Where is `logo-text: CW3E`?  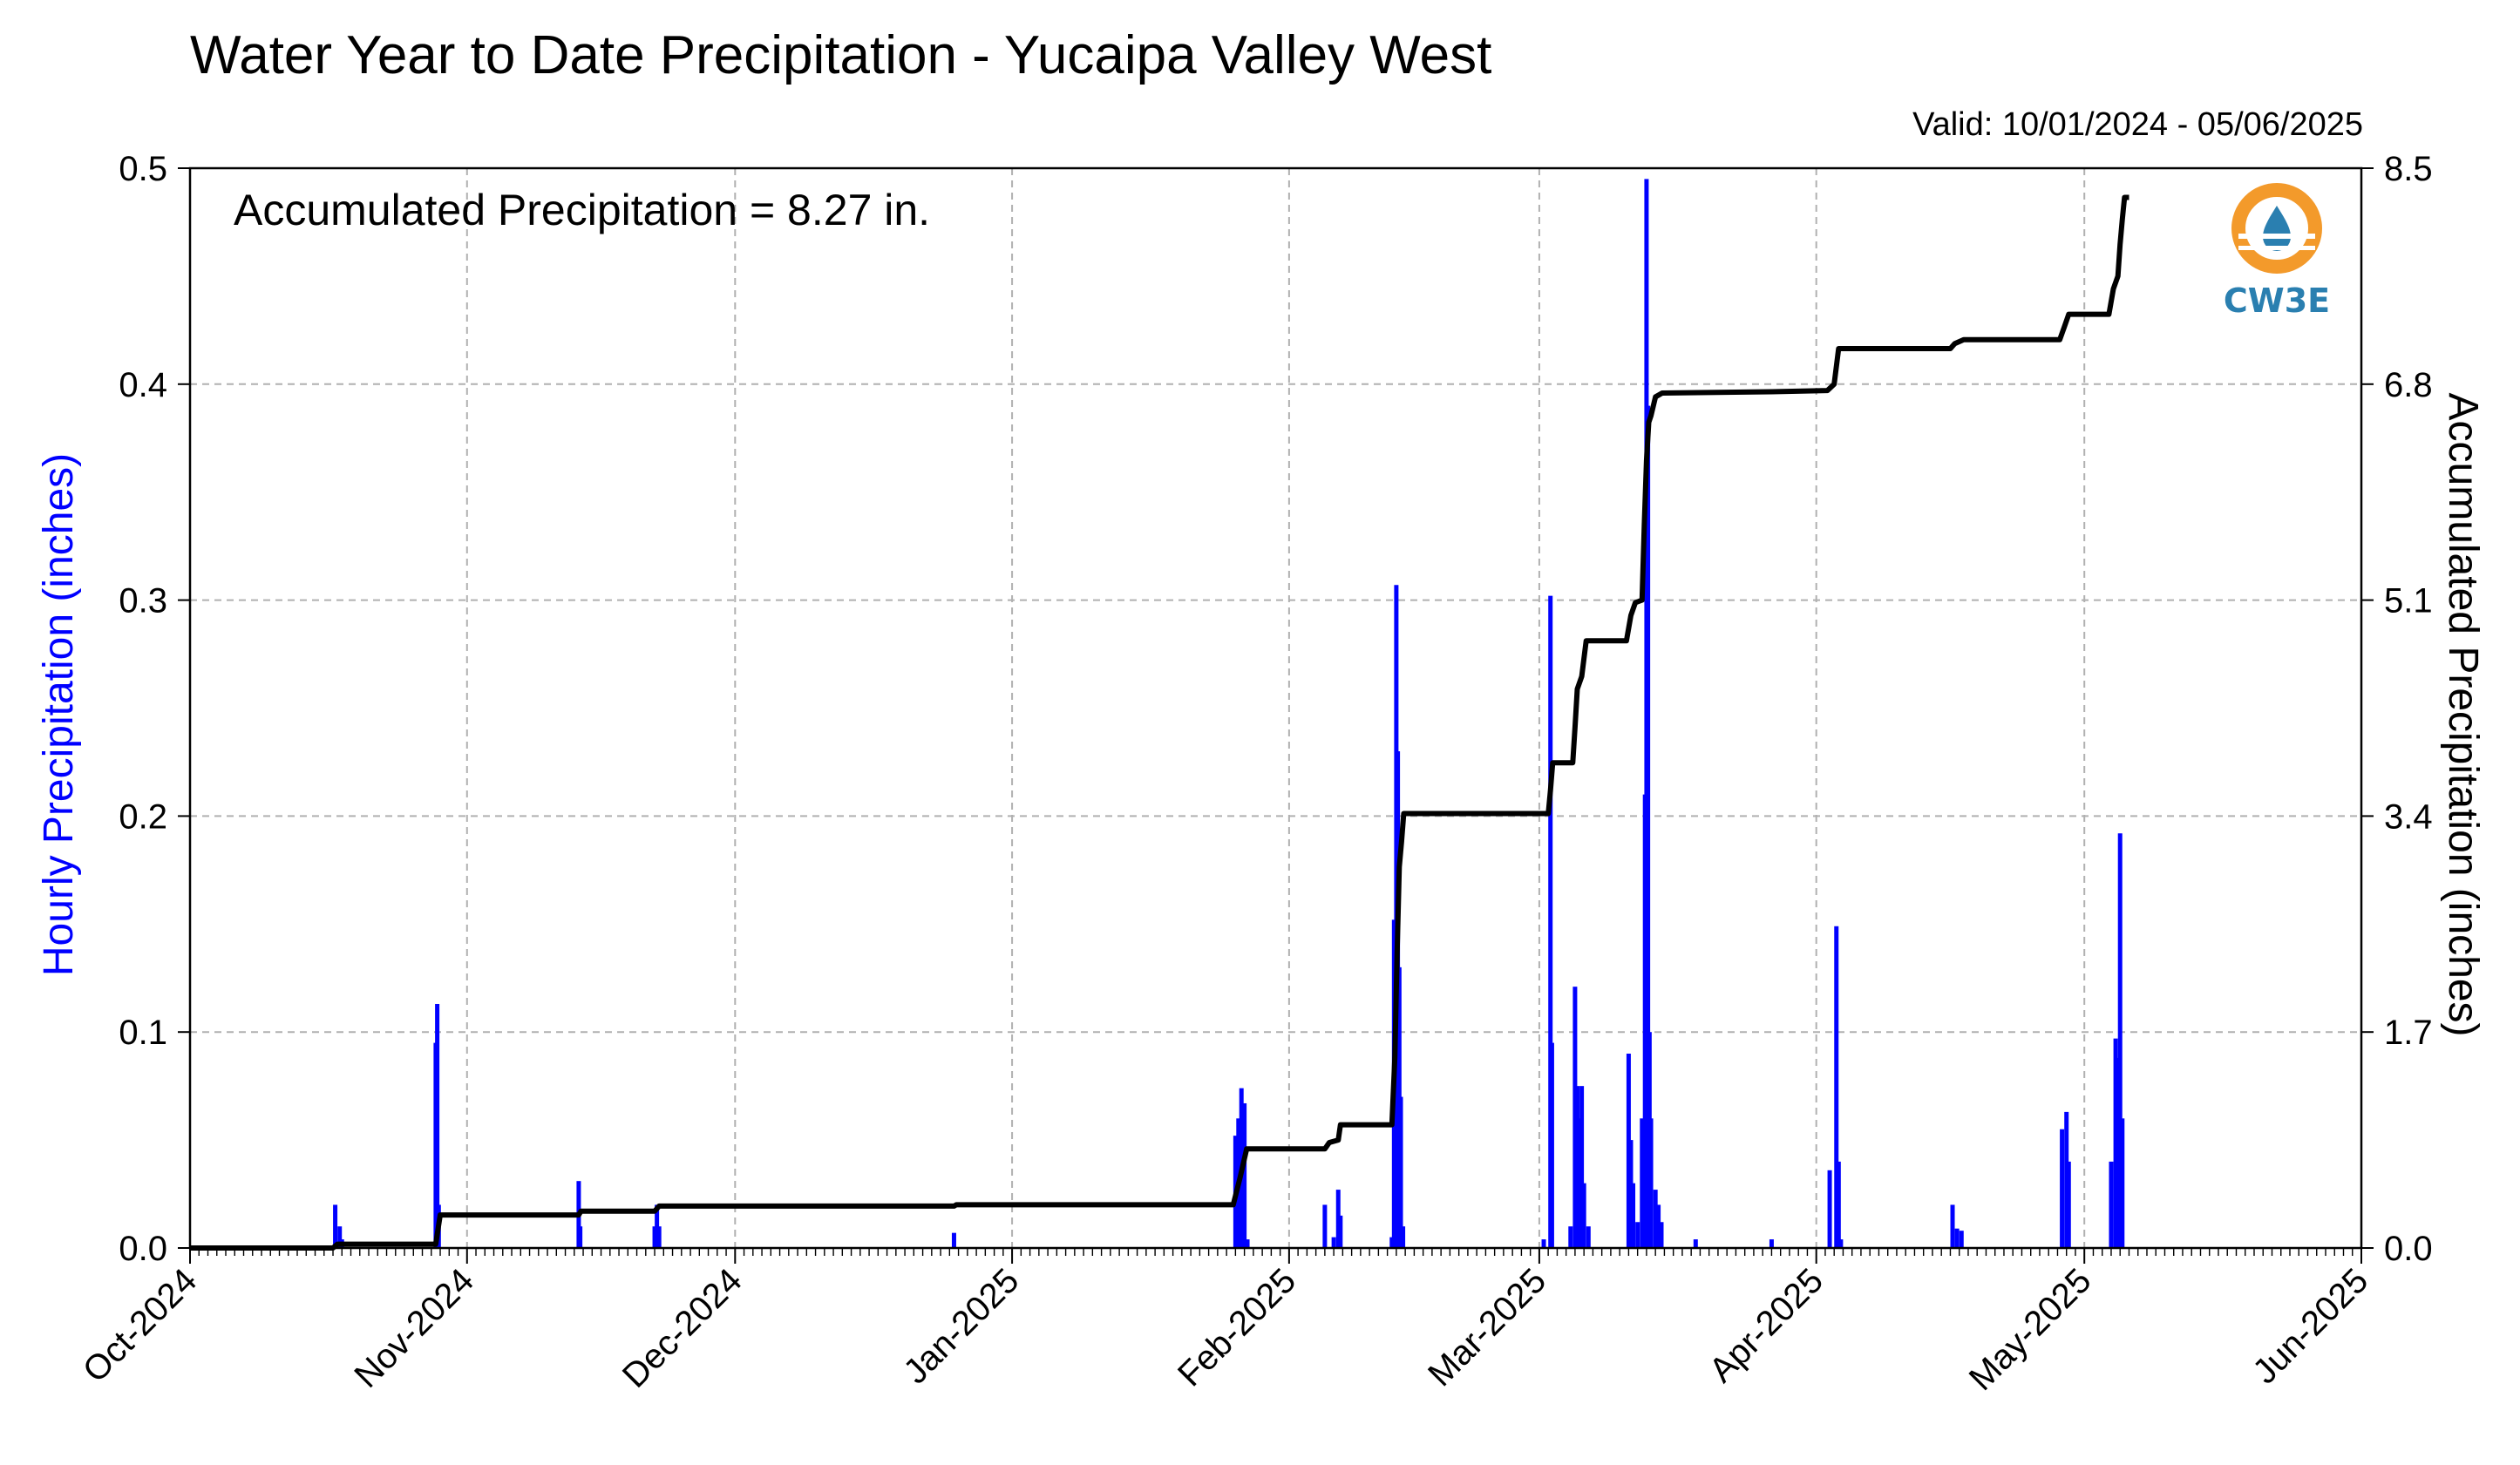 logo-text: CW3E is located at coordinates (2277, 300).